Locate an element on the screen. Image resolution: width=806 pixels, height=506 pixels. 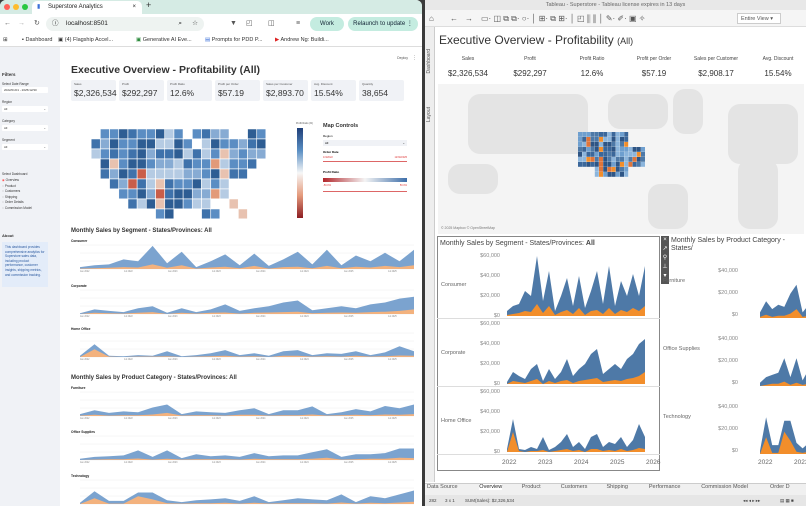
zoom-icon: ⌕ is located at coordinates (180, 23).